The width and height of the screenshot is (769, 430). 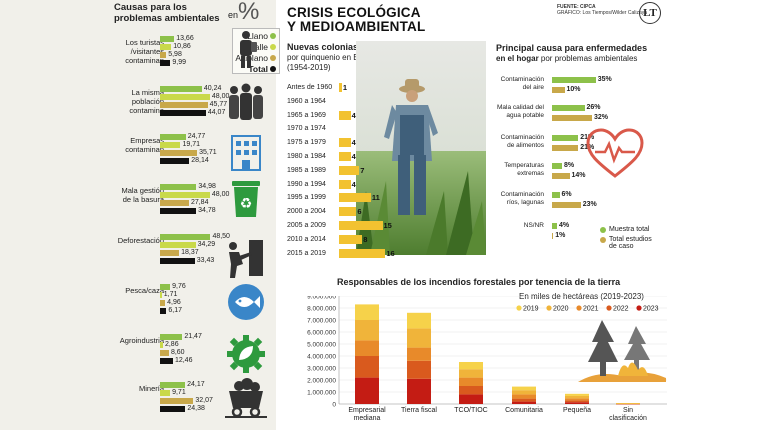 I want to click on fires-subtitle: En miles de hectáreas (2019-2023), so click(x=581, y=296).